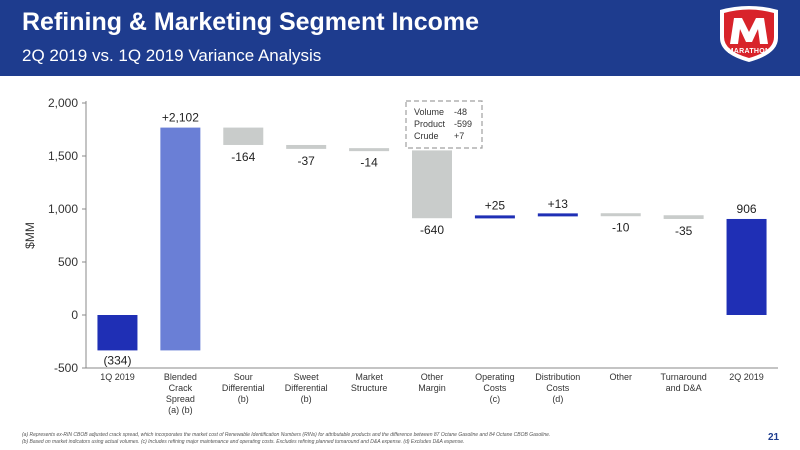 Image resolution: width=800 pixels, height=450 pixels. What do you see at coordinates (558, 204) in the screenshot?
I see `data-label: +13` at bounding box center [558, 204].